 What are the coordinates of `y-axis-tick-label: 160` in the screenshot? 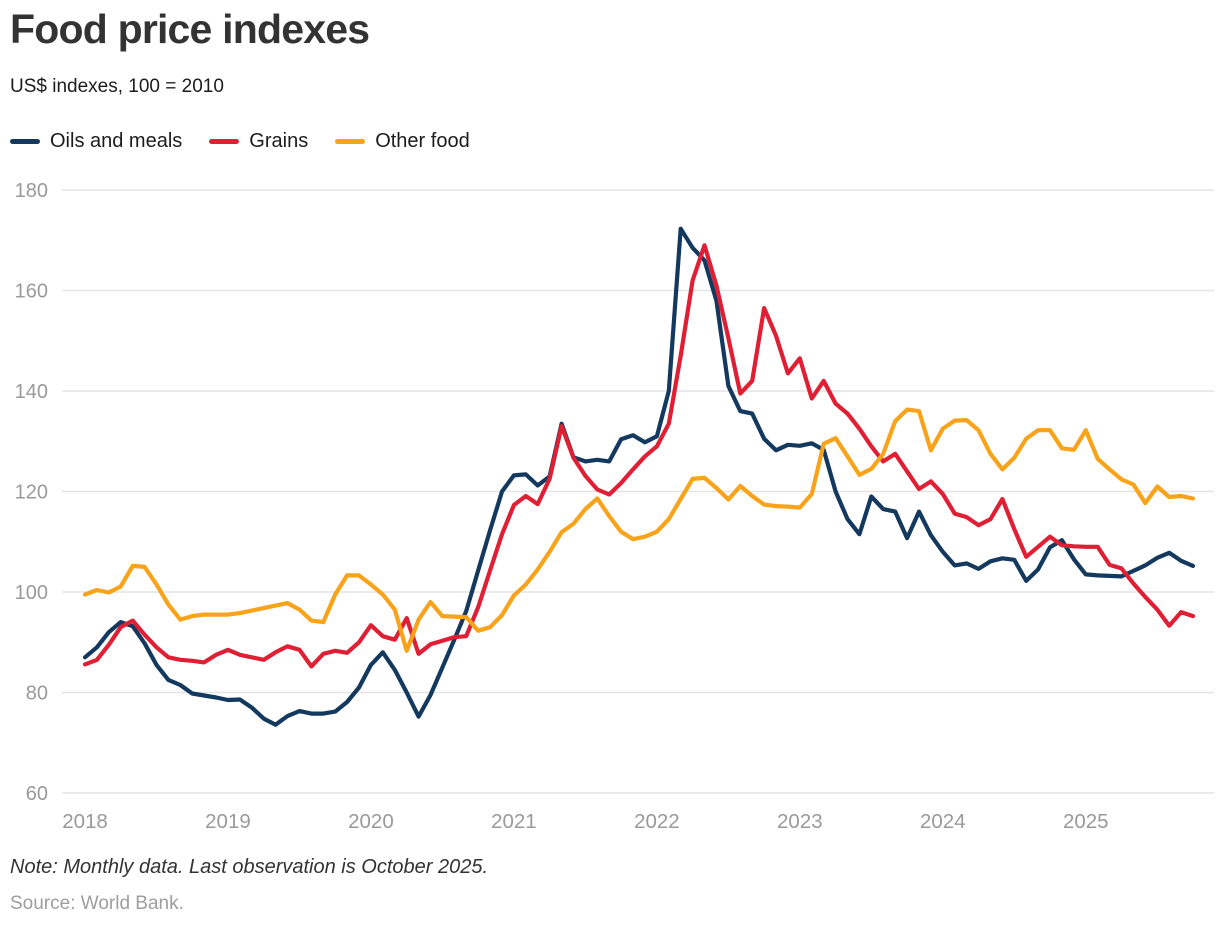 It's located at (31, 292).